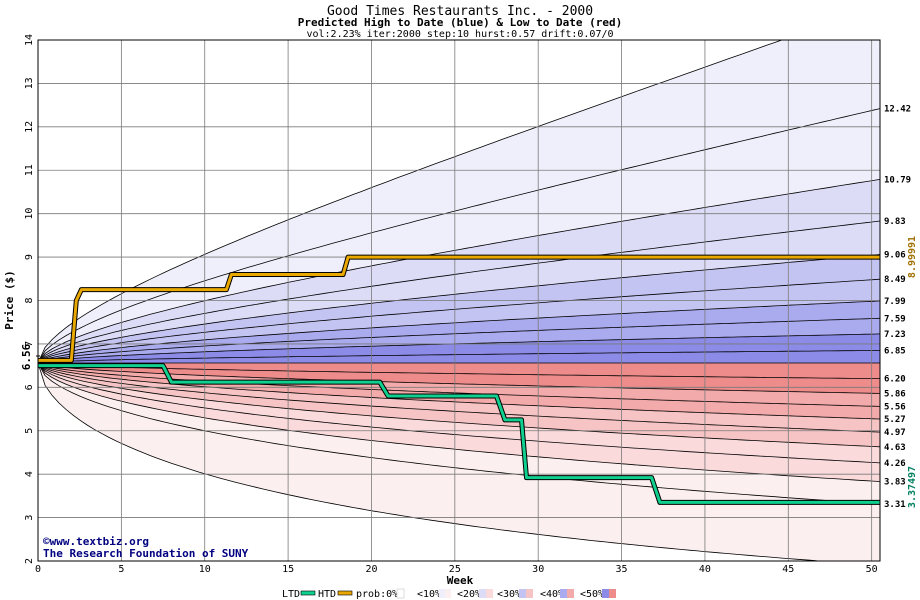  I want to click on y-tick-label: 10, so click(29, 214).